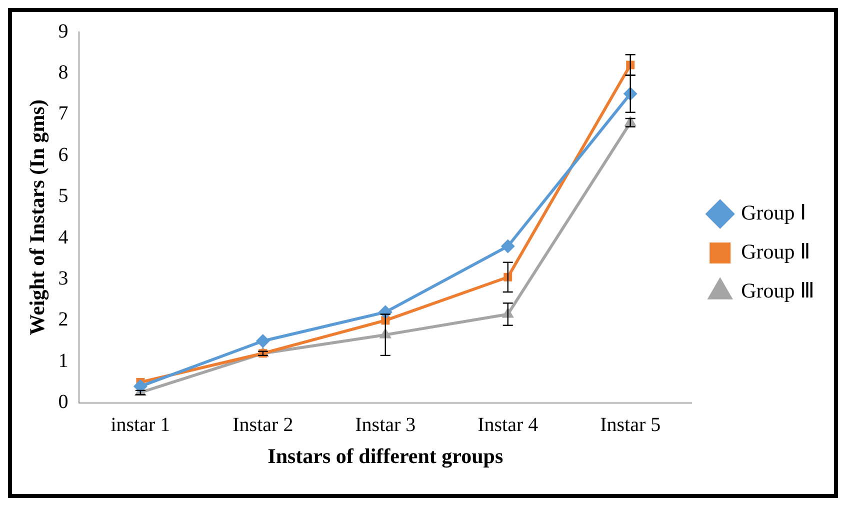 This screenshot has height=519, width=851. I want to click on y-tick-label: 3, so click(63, 278).